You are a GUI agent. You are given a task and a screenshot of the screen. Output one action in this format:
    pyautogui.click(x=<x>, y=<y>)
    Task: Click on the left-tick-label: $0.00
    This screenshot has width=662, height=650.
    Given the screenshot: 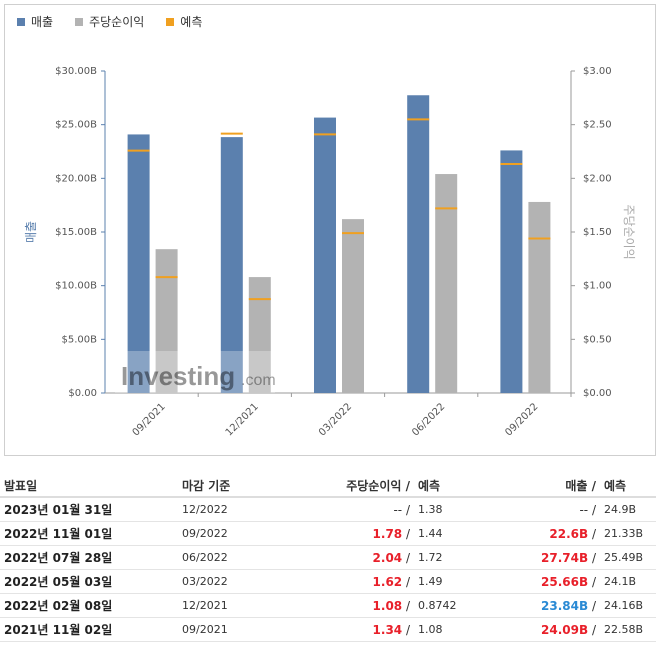 What is the action you would take?
    pyautogui.click(x=82, y=393)
    